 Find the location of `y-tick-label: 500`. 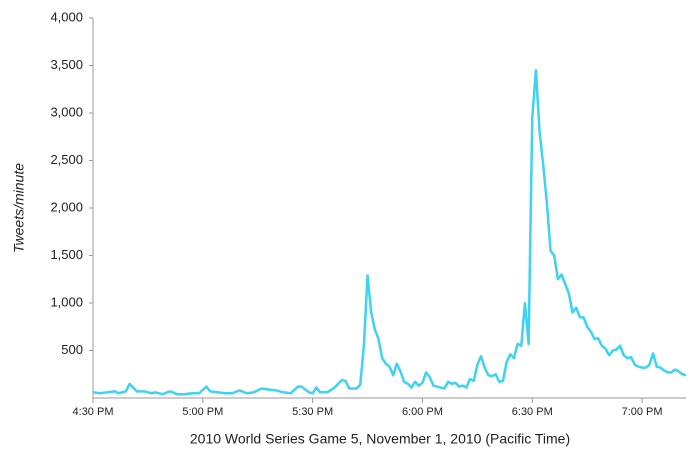

y-tick-label: 500 is located at coordinates (72, 349).